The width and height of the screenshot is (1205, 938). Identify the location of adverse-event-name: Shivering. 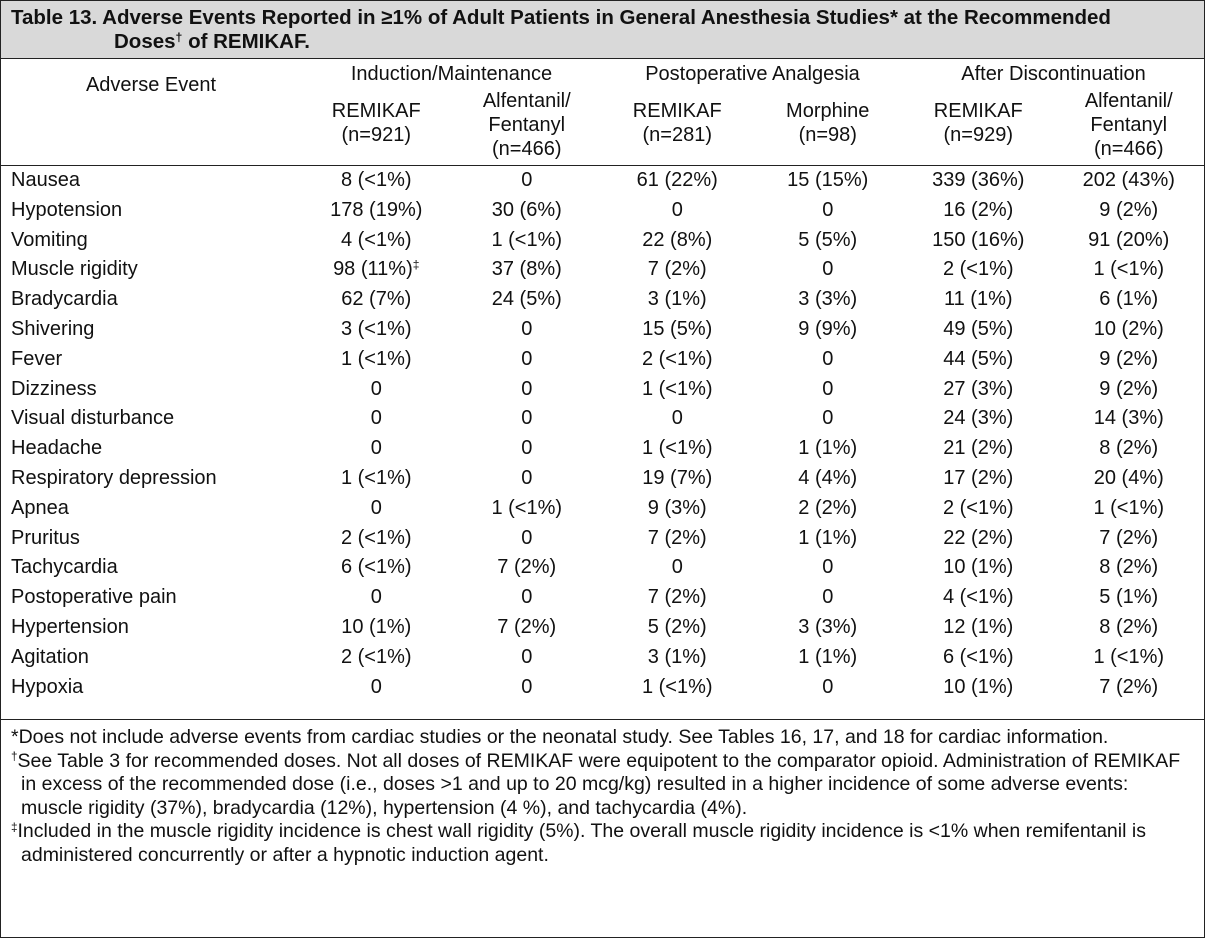
(53, 328).